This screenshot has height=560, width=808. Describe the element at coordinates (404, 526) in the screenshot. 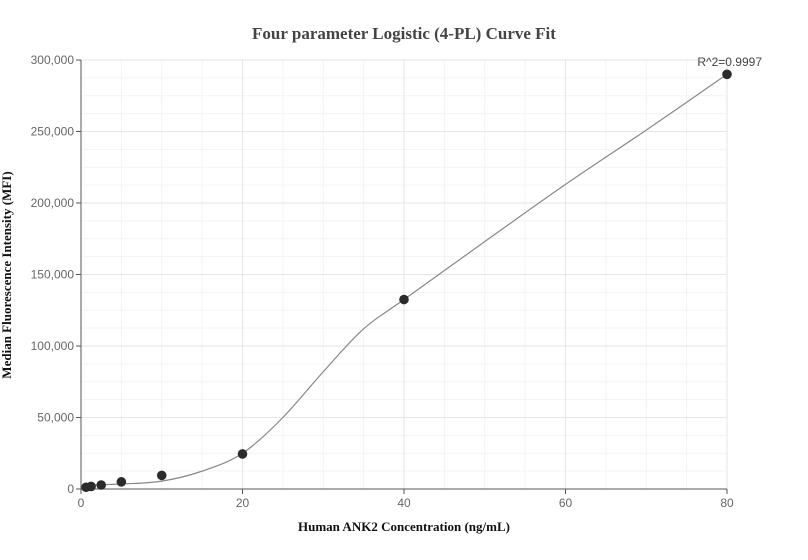

I see `x-axis-label: Human ANK2 Concentration (ng/mL)` at that location.